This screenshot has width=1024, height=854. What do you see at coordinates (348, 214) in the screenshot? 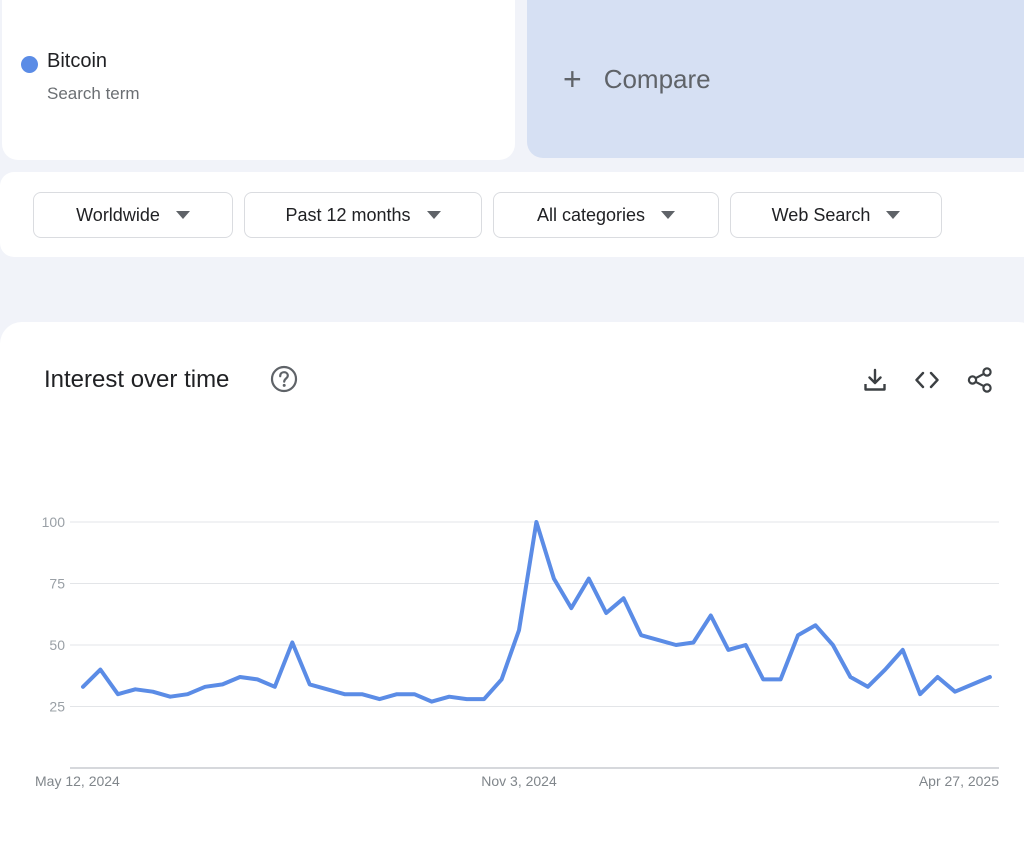
I see `filter-time-range-label: Past 12 months` at bounding box center [348, 214].